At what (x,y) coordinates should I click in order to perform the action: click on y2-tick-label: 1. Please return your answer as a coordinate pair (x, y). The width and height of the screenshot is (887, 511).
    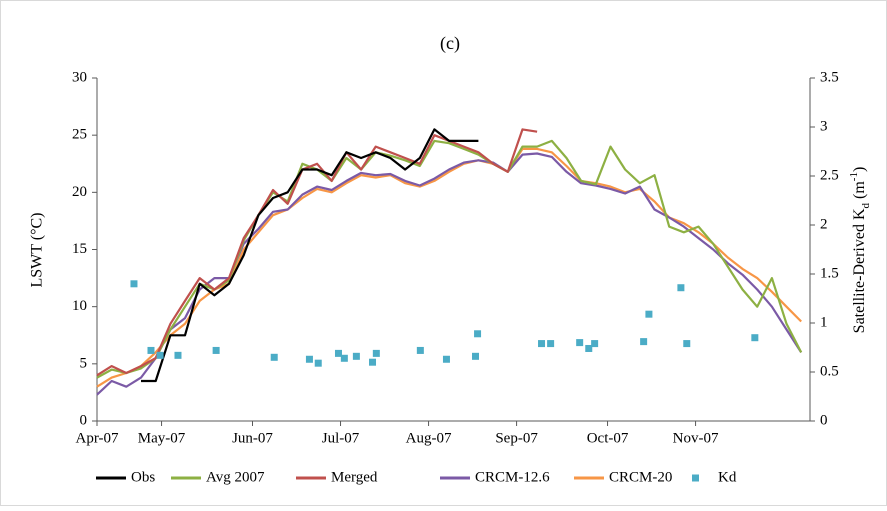
    Looking at the image, I should click on (824, 322).